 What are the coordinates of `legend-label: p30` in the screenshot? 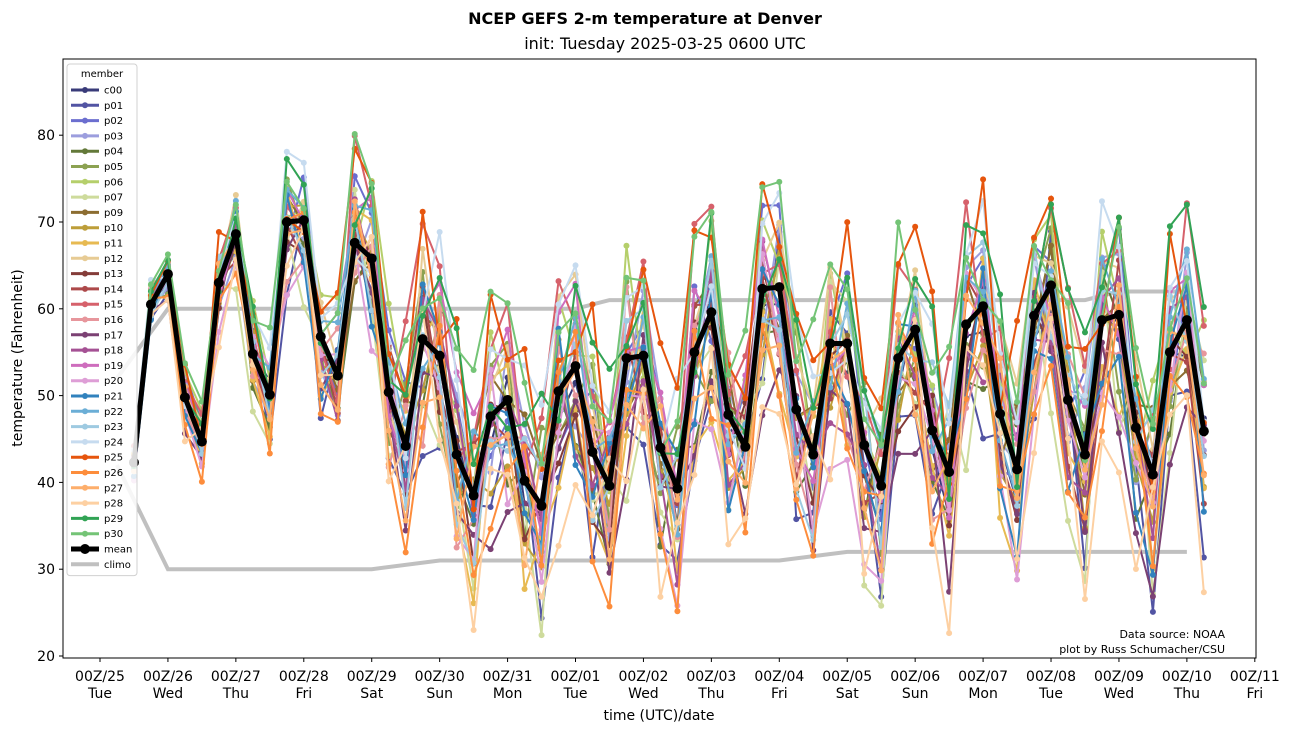 It's located at (113, 534).